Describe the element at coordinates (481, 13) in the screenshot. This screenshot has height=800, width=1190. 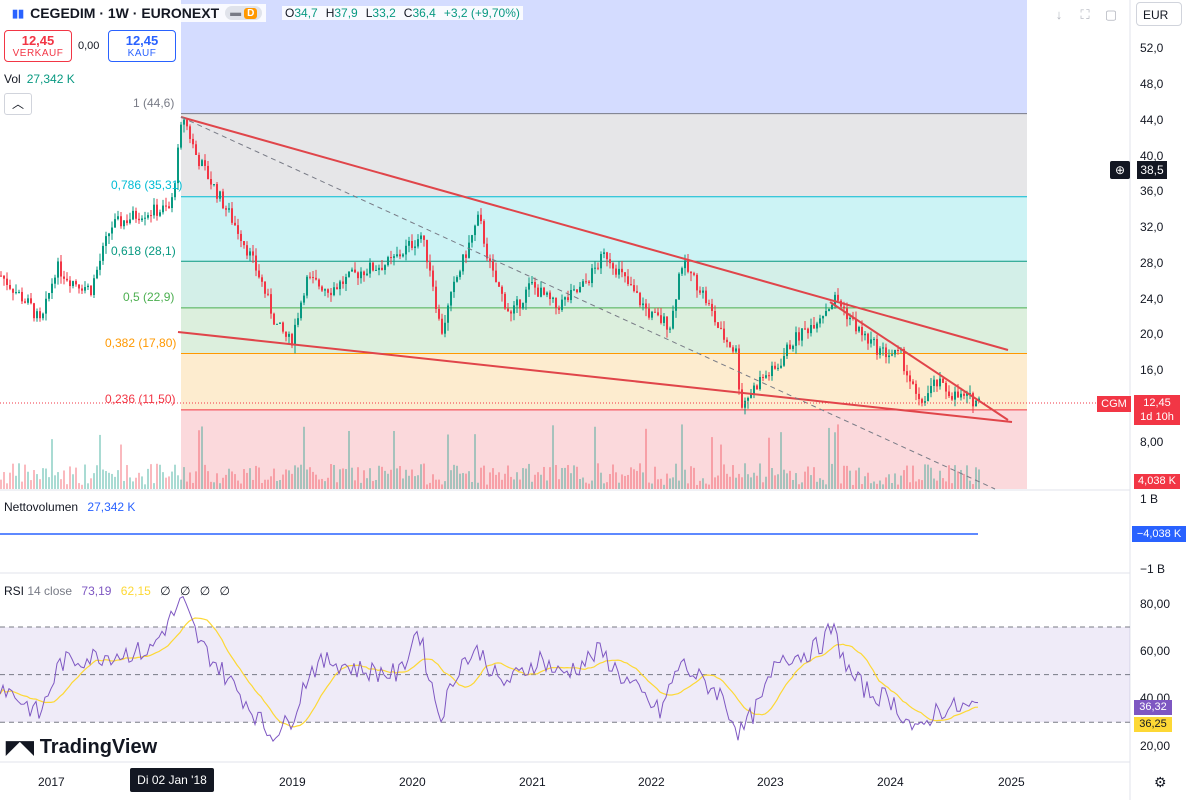
I see `change-value: +3,2 (+9,70%)` at that location.